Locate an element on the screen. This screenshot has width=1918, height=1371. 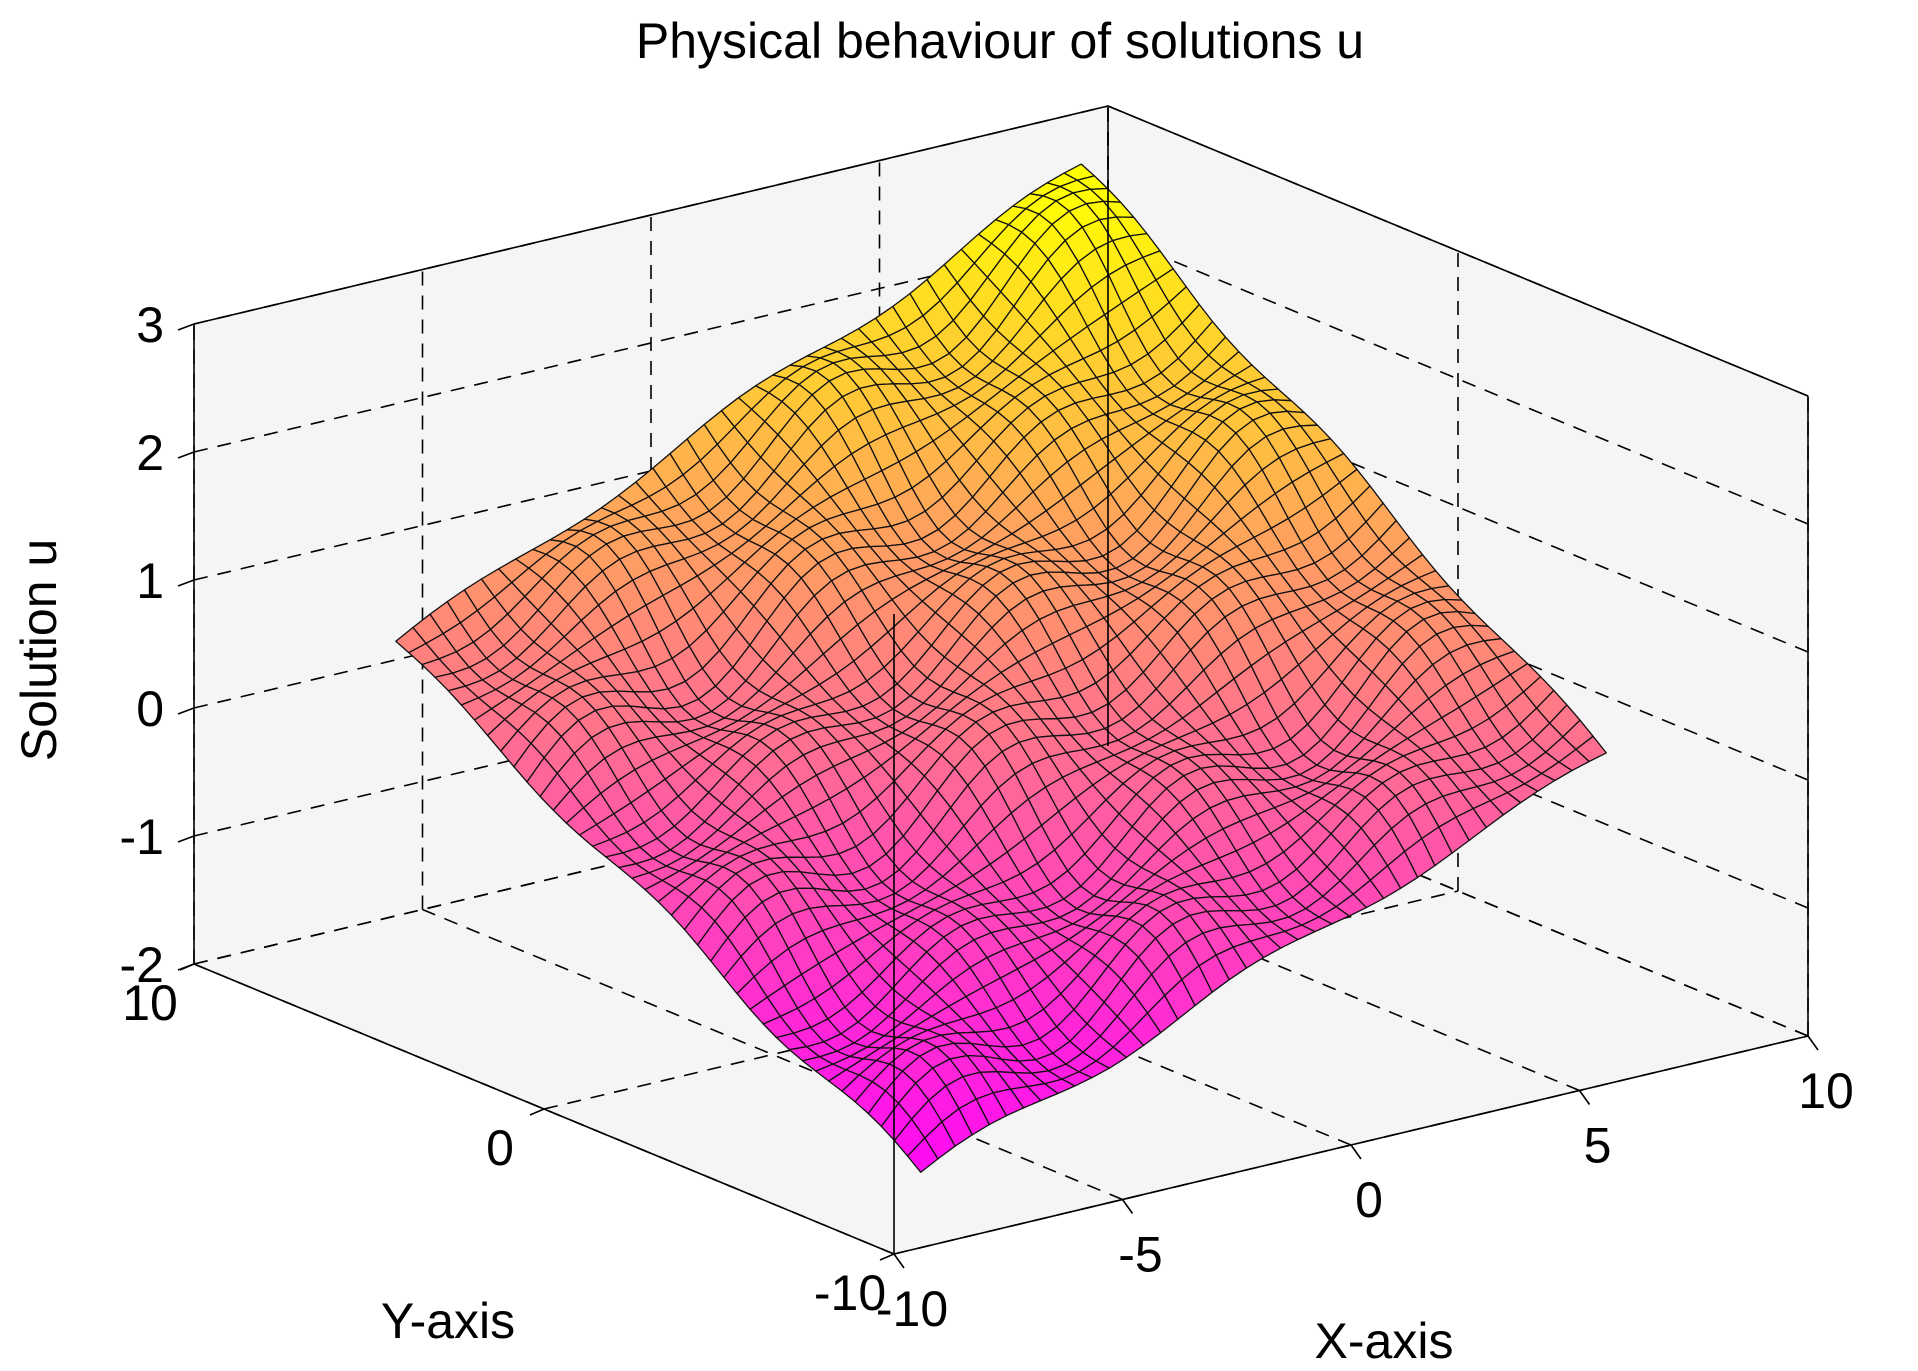
chart-title: Physical behaviour of solutions u is located at coordinates (1000, 41).